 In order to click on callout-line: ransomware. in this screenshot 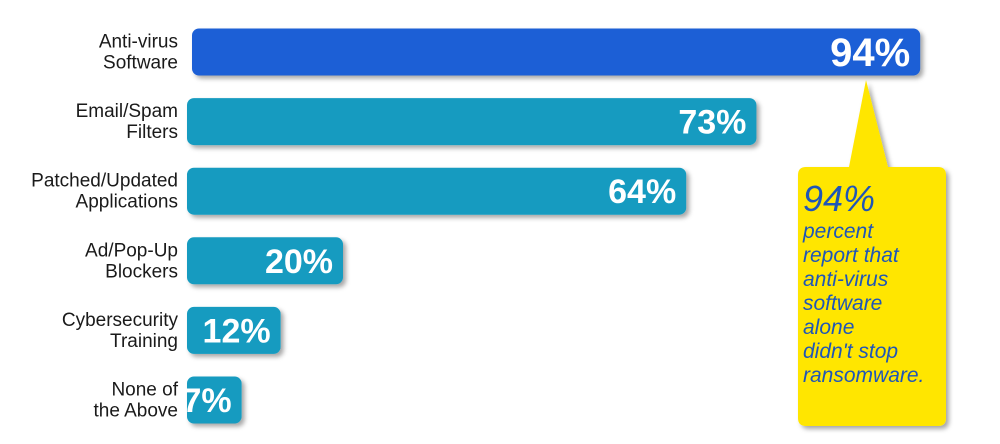, I will do `click(863, 375)`.